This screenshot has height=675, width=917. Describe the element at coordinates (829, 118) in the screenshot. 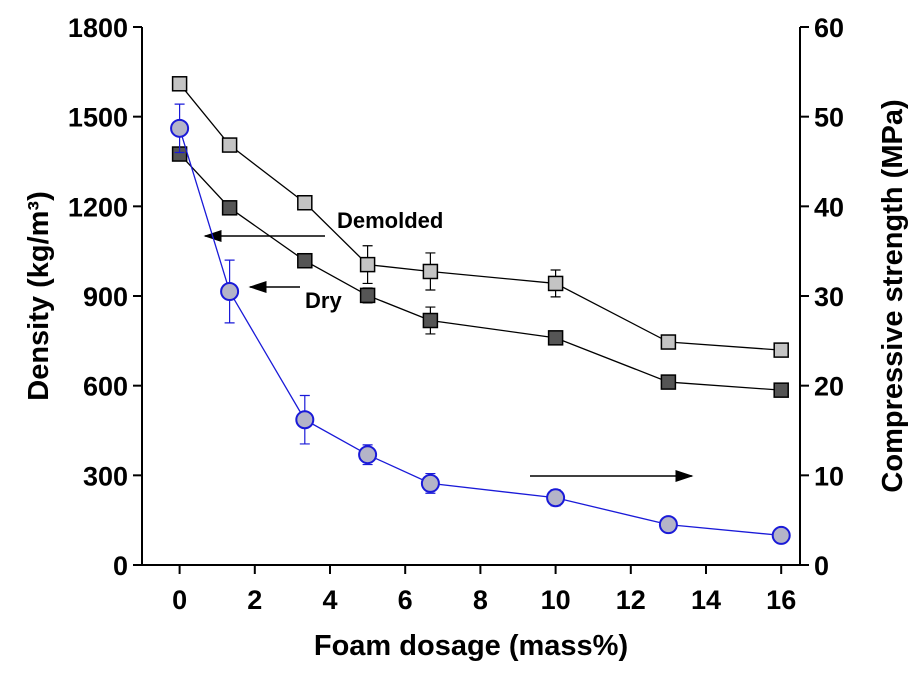

I see `y2-tick-label: 50` at that location.